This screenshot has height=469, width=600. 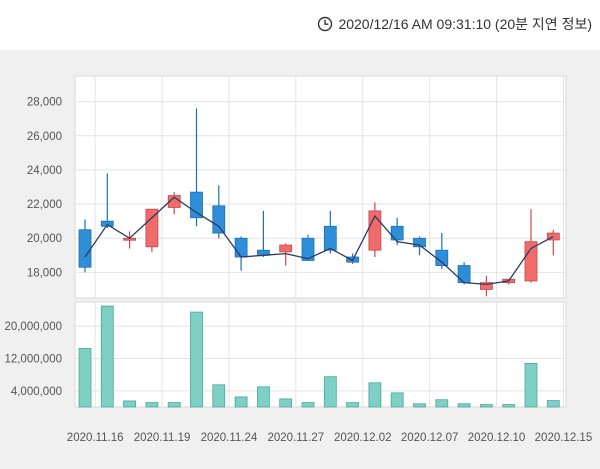 I want to click on x-axis-date-label: 2020.11.16, so click(x=95, y=438).